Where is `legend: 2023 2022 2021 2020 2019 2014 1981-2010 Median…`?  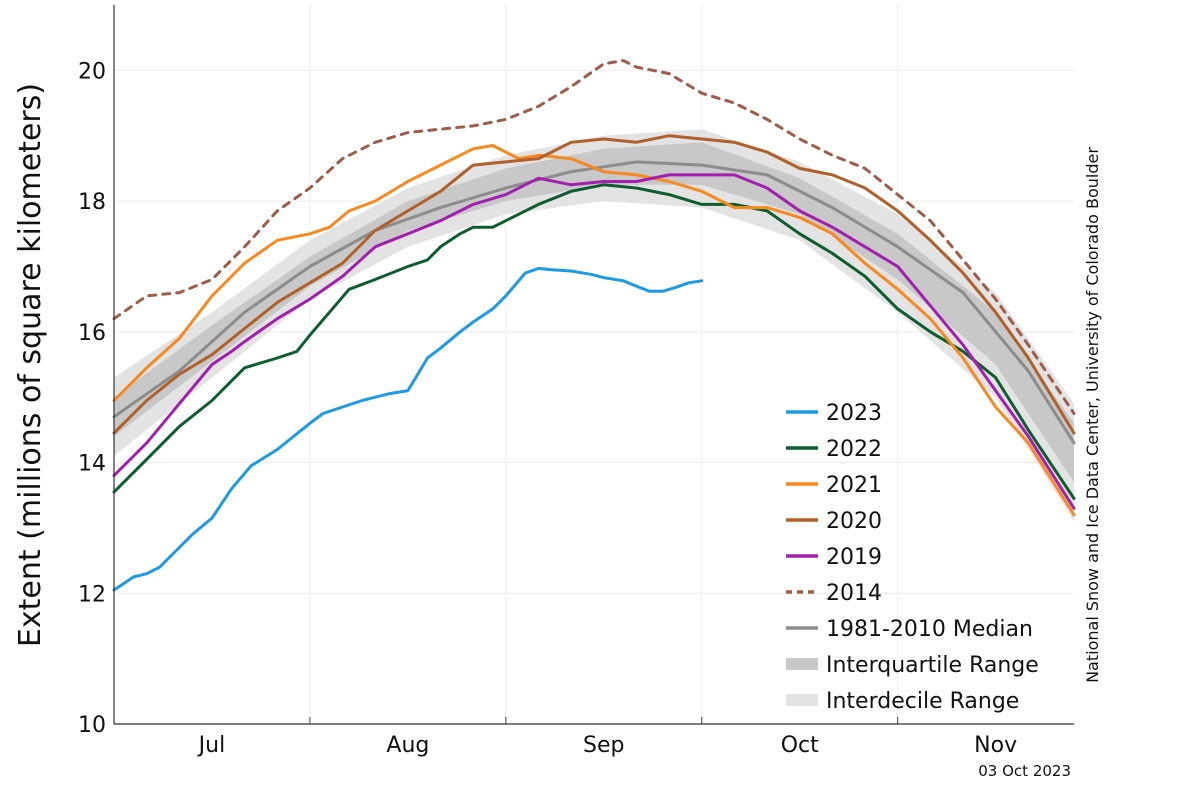
legend: 2023 2022 2021 2020 2019 2014 1981-2010 Median… is located at coordinates (912, 557).